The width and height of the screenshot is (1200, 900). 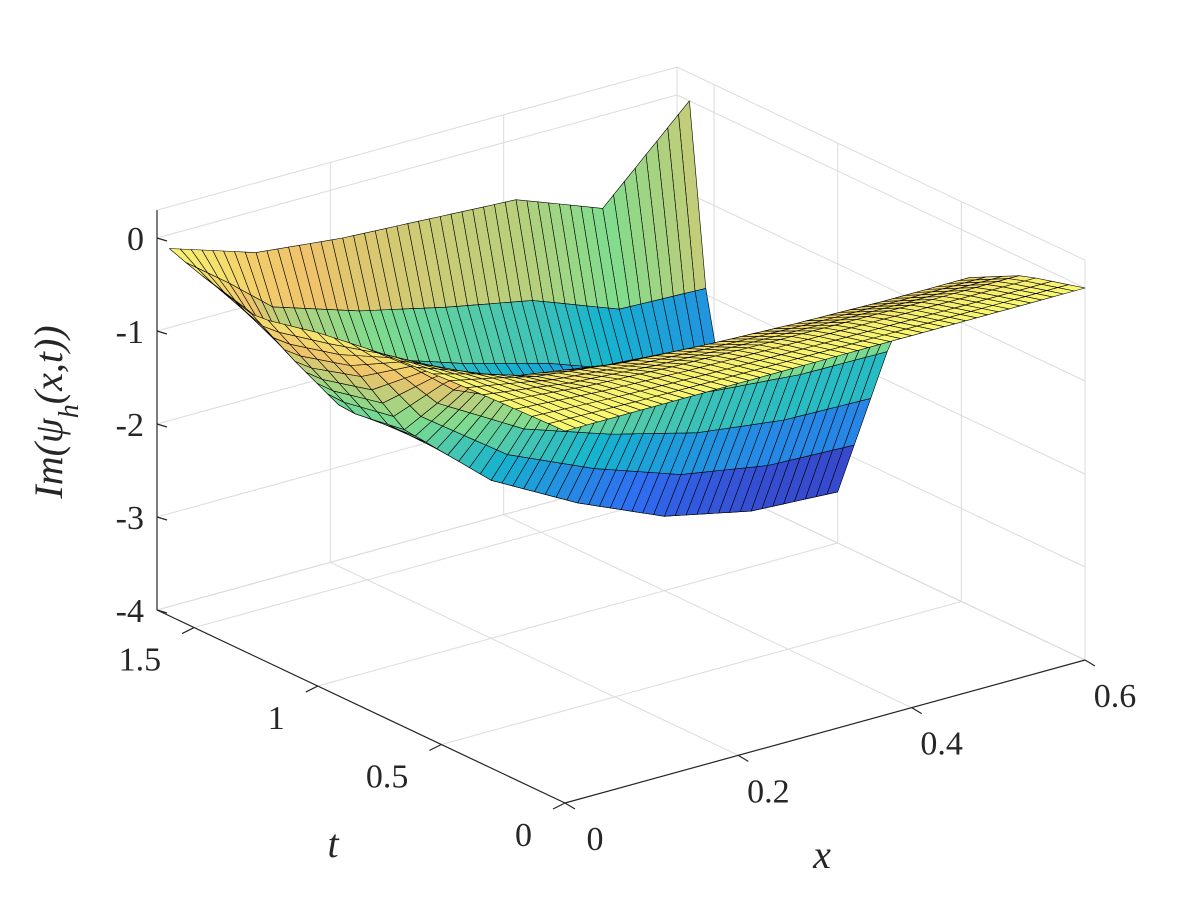 I want to click on x-axis-label: x, so click(x=821, y=854).